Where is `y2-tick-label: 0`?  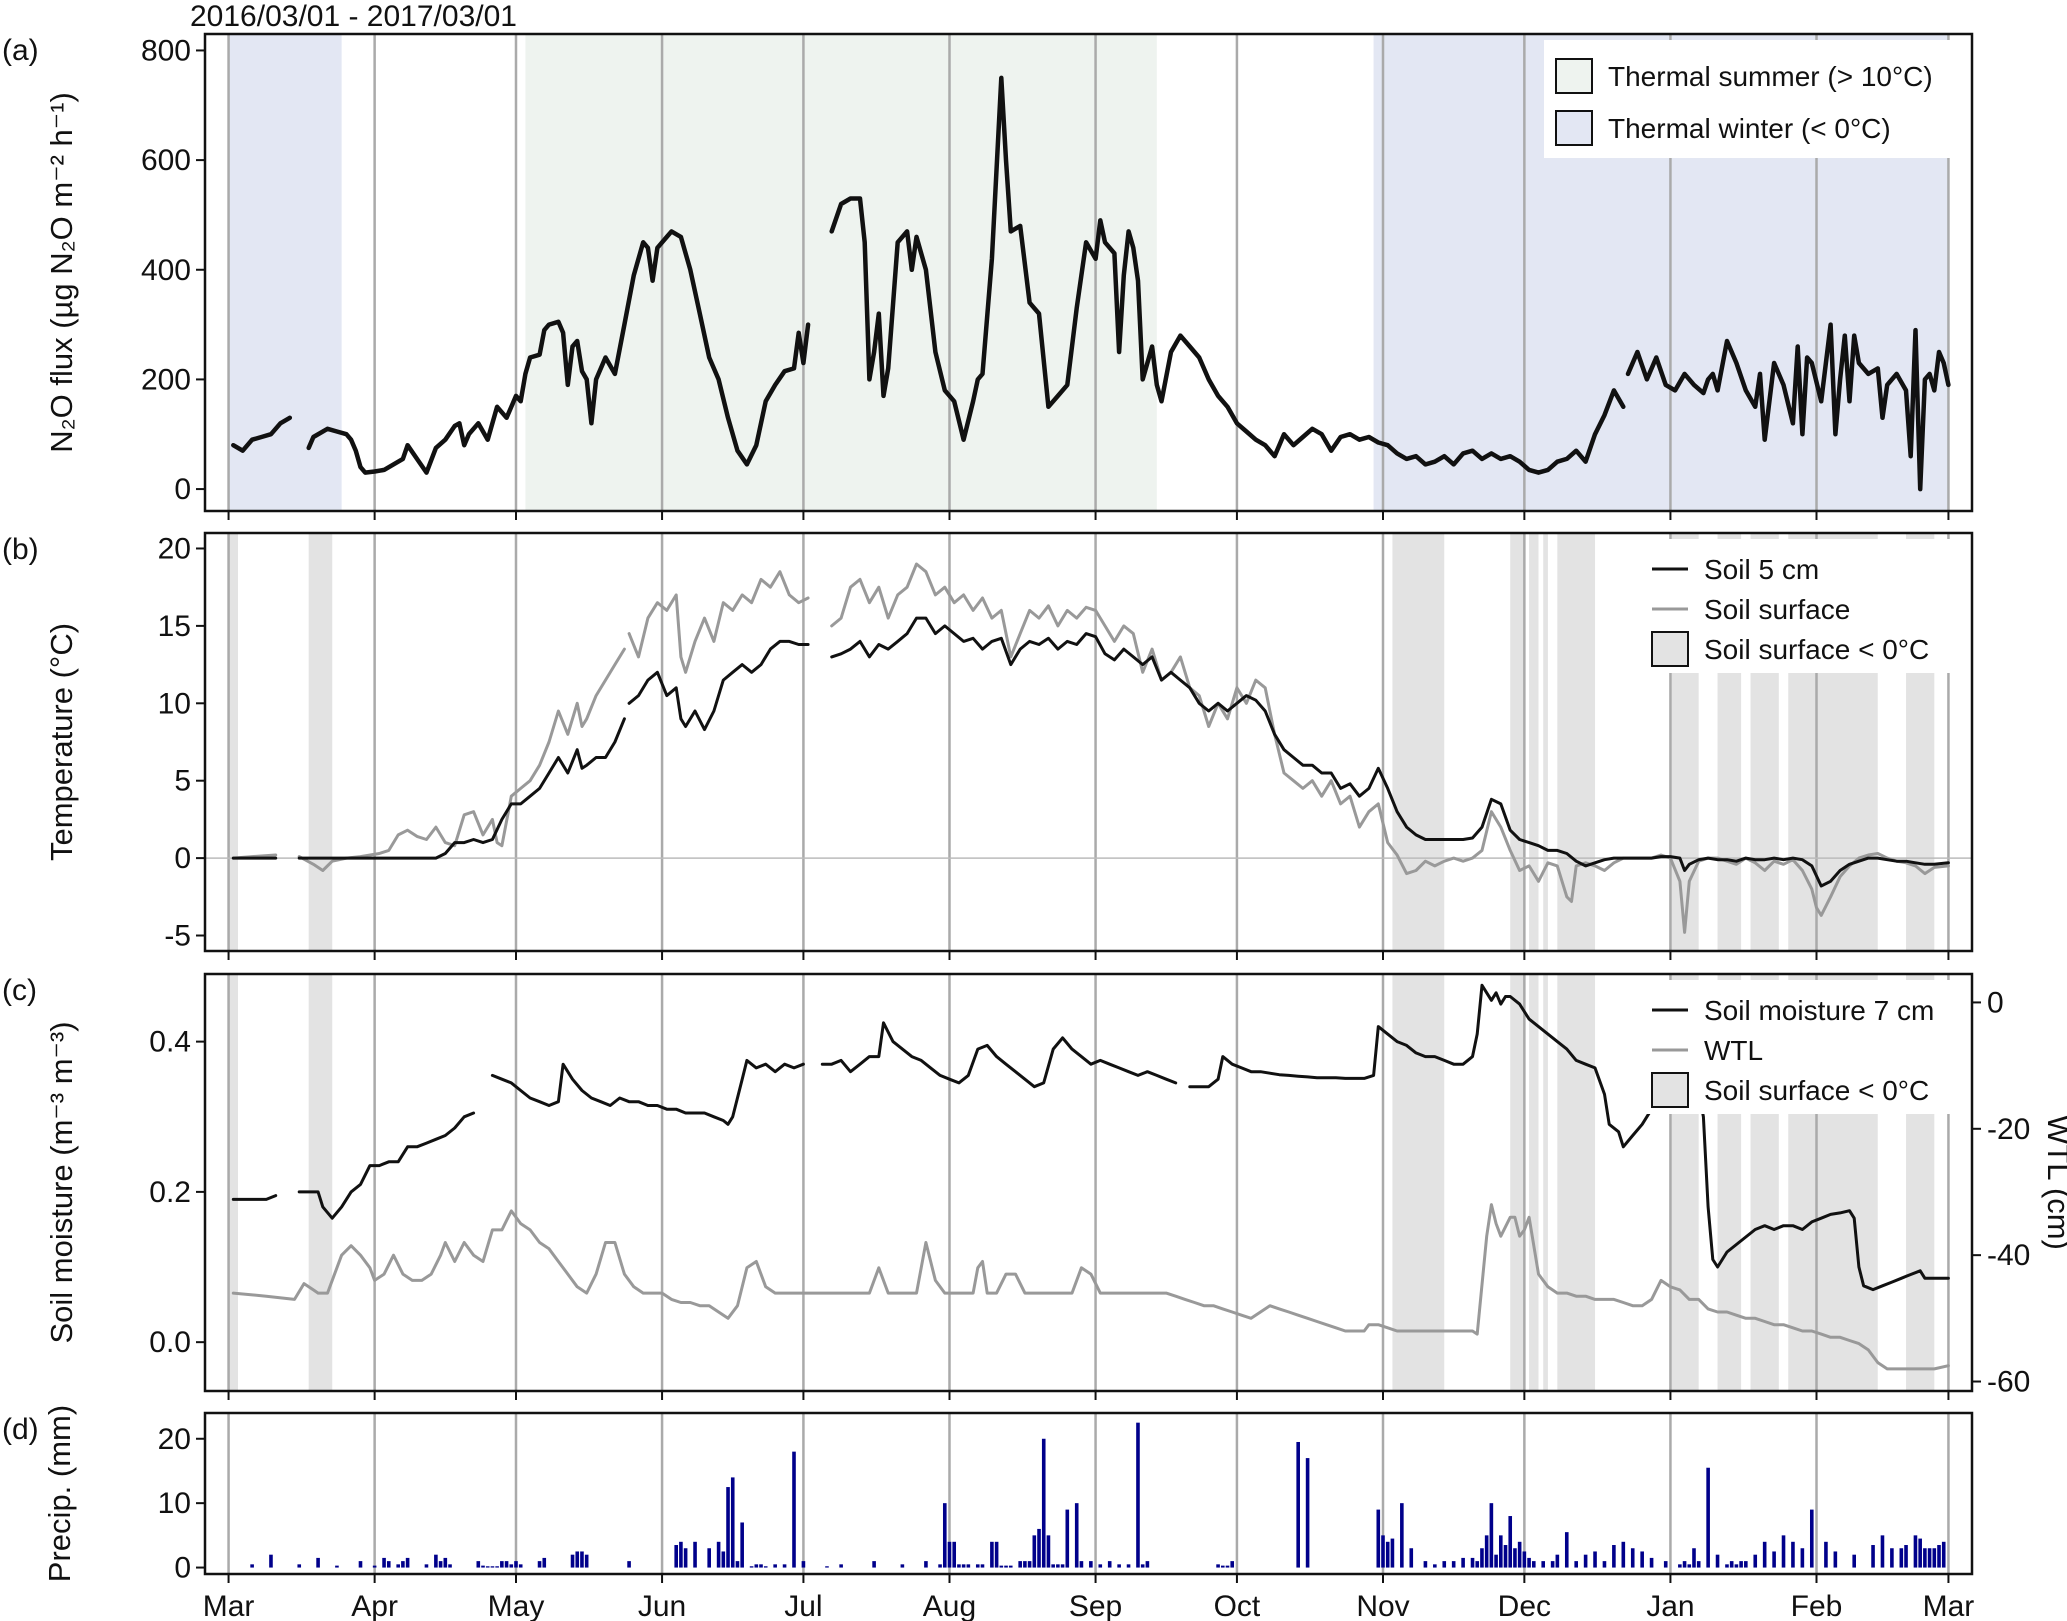
y2-tick-label: 0 is located at coordinates (1995, 1002).